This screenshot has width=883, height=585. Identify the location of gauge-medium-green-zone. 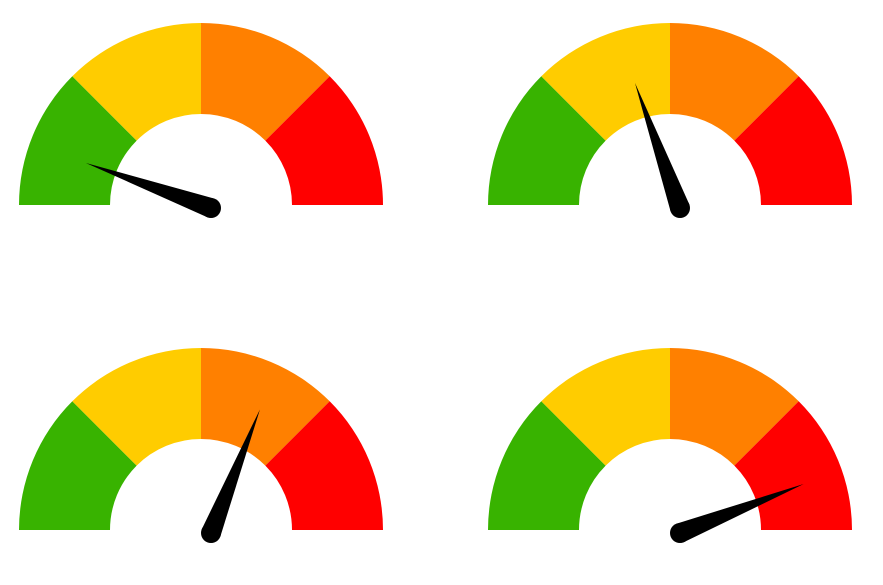
(547, 140).